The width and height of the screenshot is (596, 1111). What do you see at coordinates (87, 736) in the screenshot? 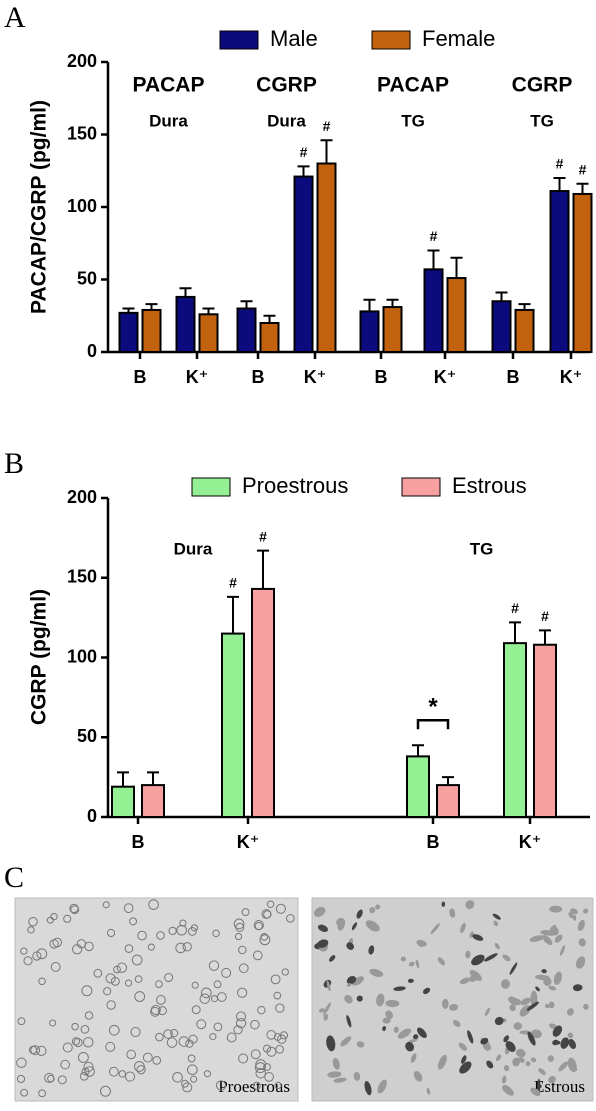
I see `y-tick-label: 50` at bounding box center [87, 736].